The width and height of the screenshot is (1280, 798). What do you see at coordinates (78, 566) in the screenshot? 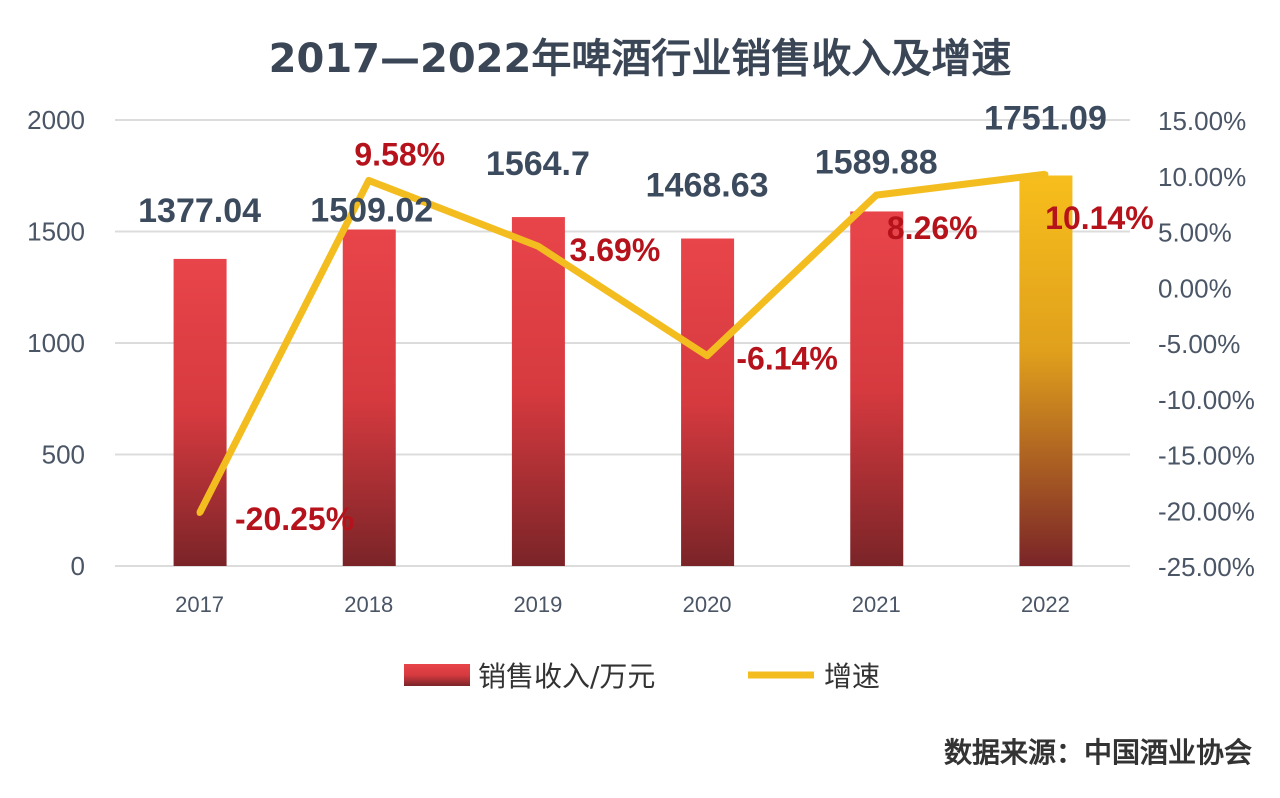
I see `left-axis-tick: 0` at bounding box center [78, 566].